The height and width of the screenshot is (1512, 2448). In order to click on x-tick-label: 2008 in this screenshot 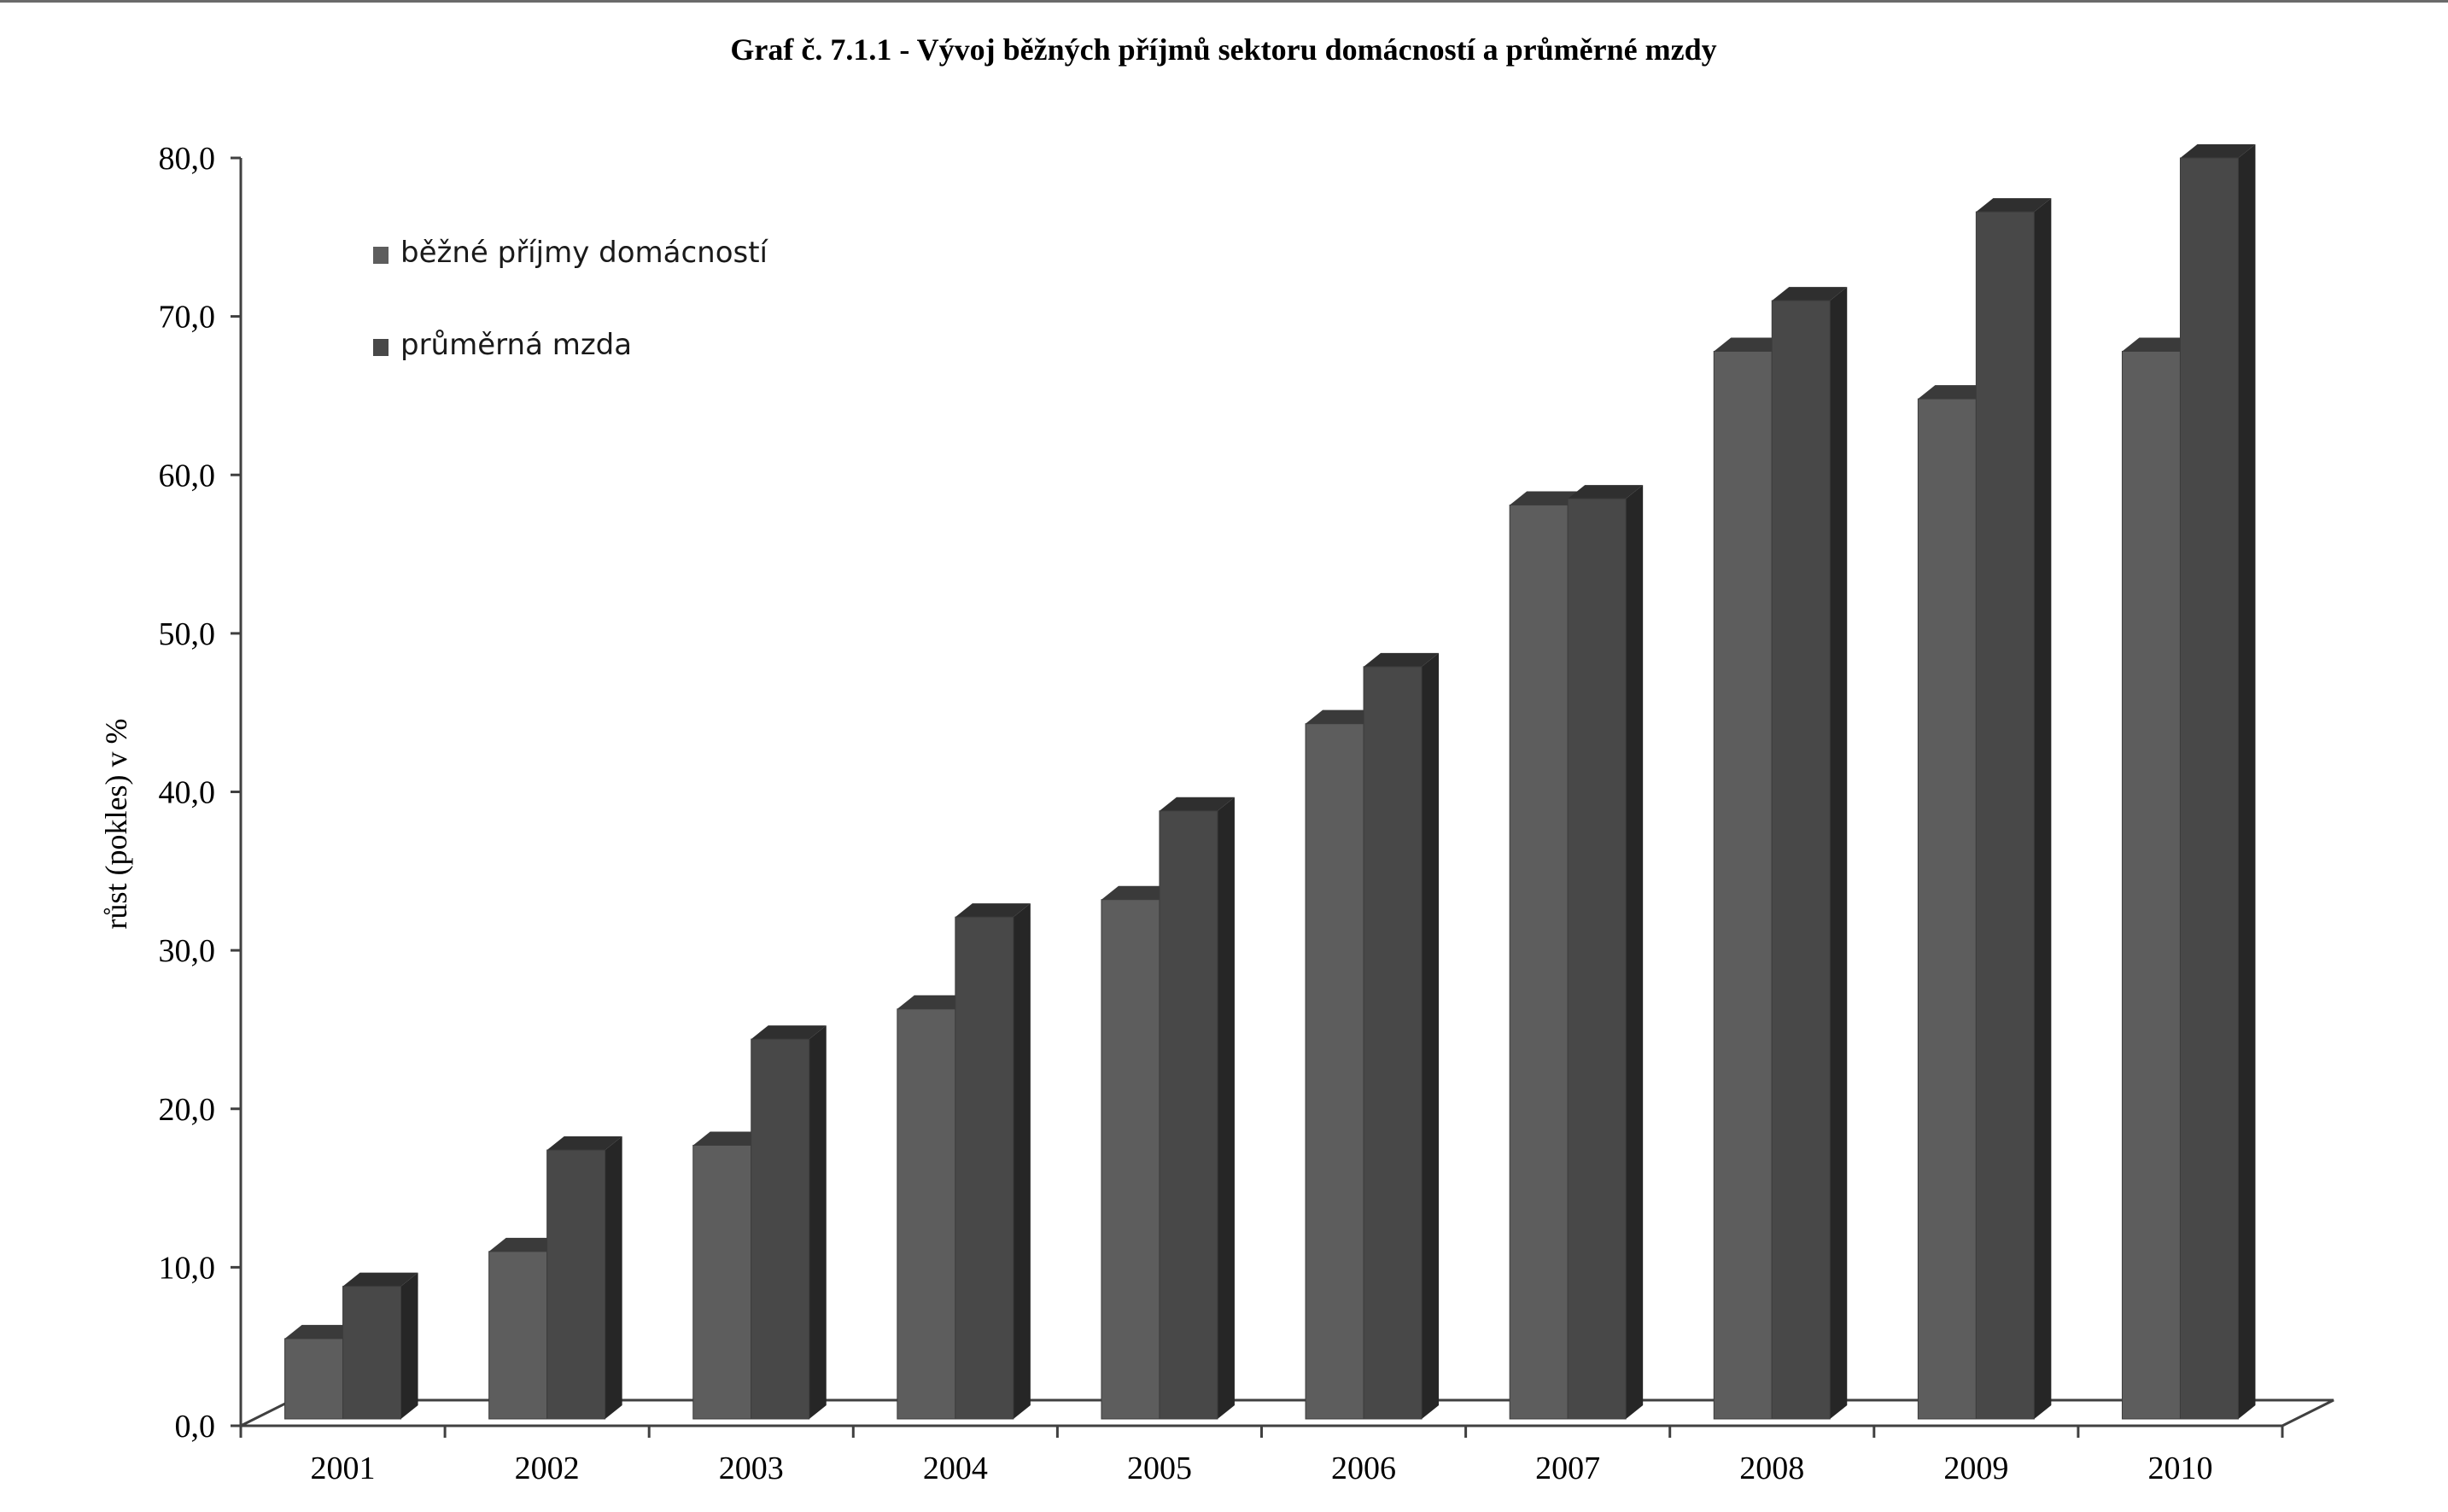, I will do `click(1772, 1468)`.